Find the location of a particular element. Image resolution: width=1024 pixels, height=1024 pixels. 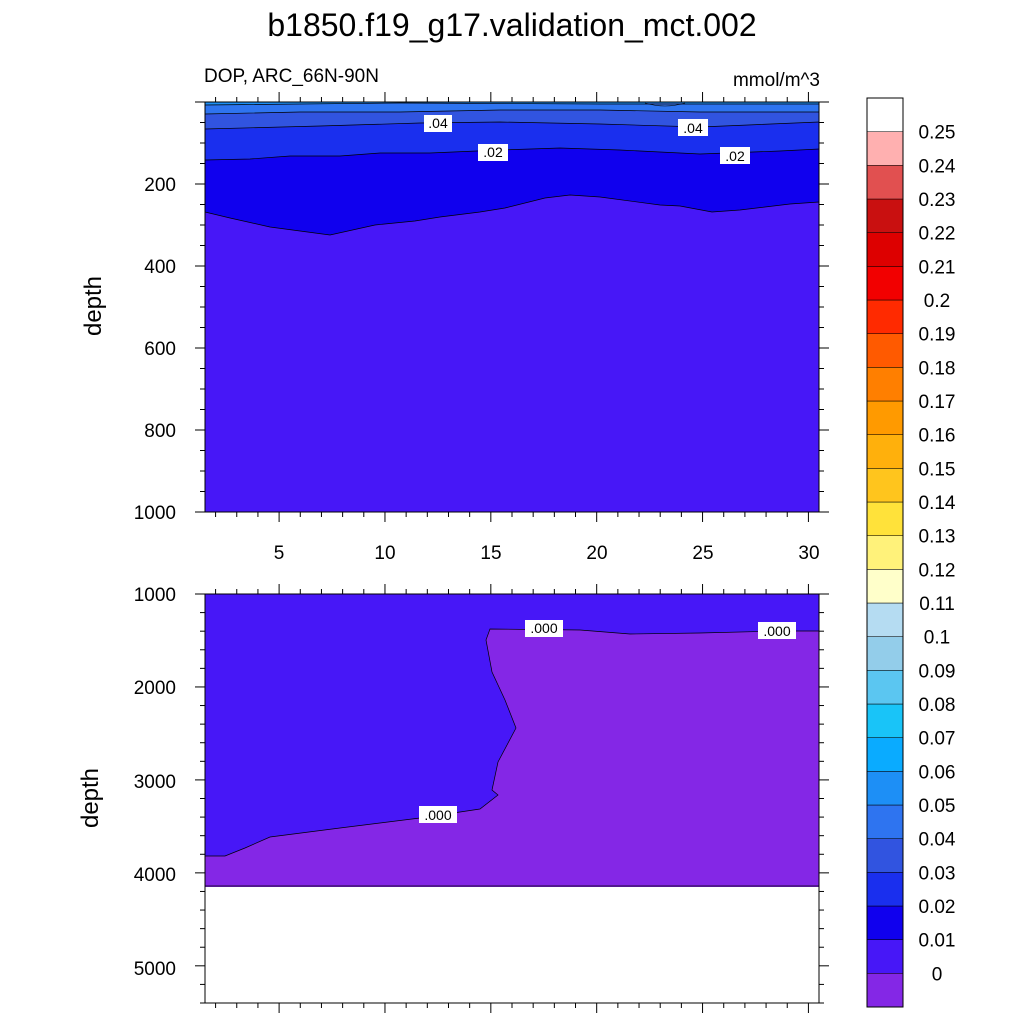

chart-title: b1850.f19_g17.validation_mct.002 is located at coordinates (511, 25).